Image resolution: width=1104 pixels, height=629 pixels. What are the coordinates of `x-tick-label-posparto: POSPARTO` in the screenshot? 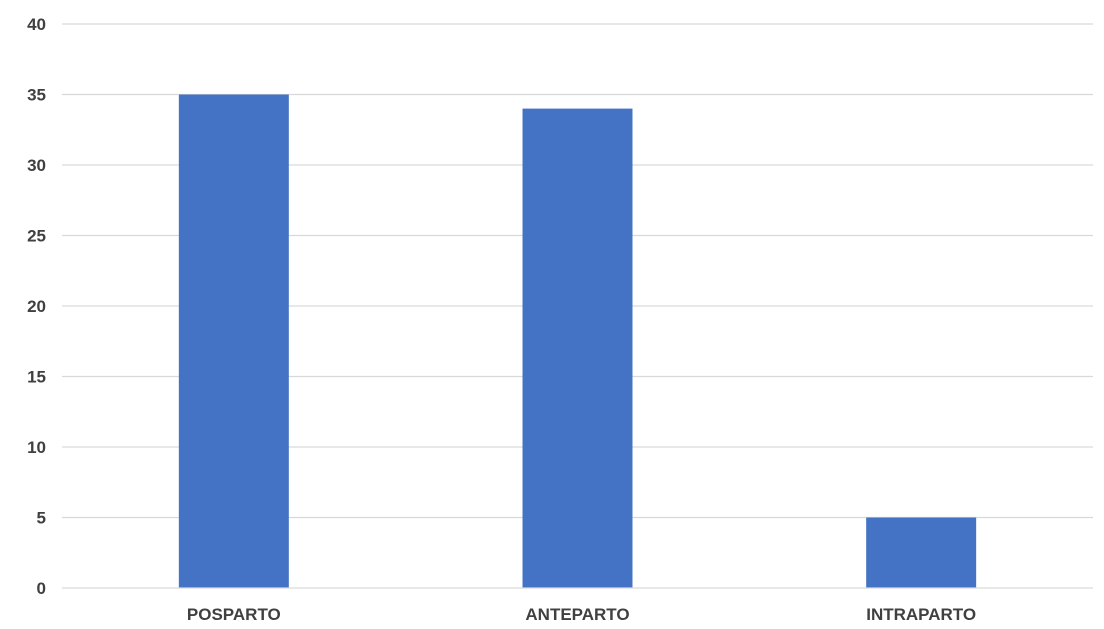 It's located at (234, 614).